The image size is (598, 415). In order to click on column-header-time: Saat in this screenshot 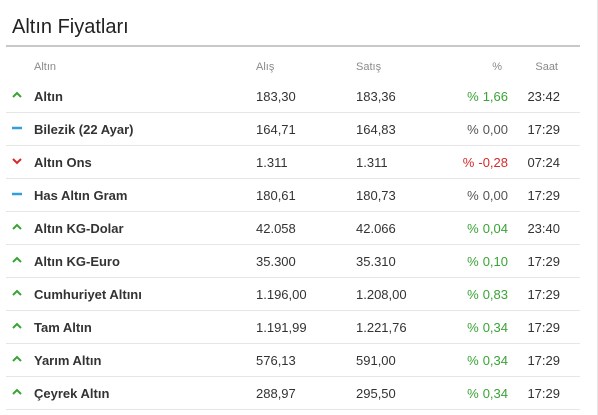, I will do `click(546, 67)`.